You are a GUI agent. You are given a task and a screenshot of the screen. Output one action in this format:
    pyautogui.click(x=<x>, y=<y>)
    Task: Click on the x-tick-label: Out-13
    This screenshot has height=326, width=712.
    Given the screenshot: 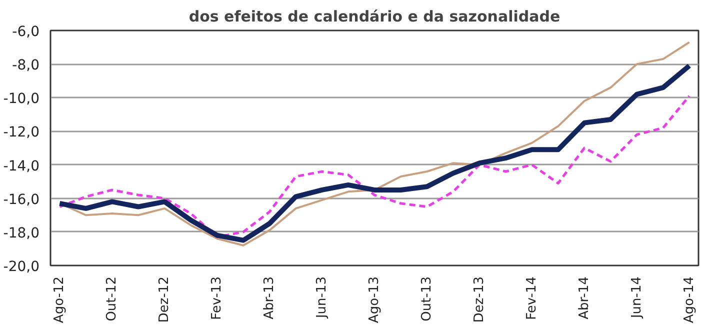 What is the action you would take?
    pyautogui.click(x=426, y=299)
    